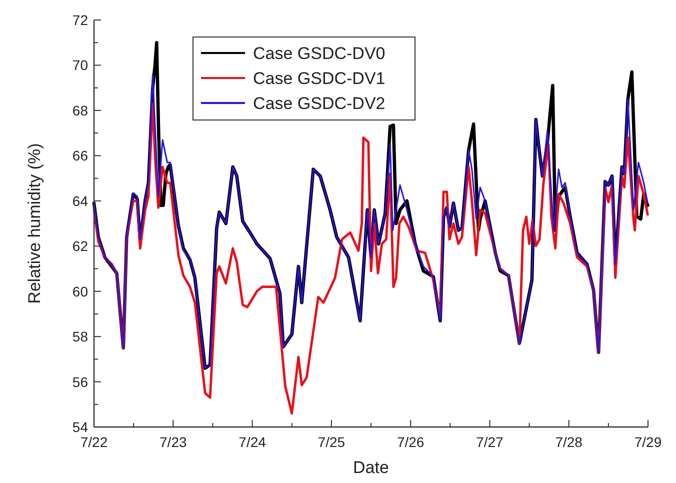 The image size is (676, 483). What do you see at coordinates (80, 110) in the screenshot?
I see `y-tick-label: 68` at bounding box center [80, 110].